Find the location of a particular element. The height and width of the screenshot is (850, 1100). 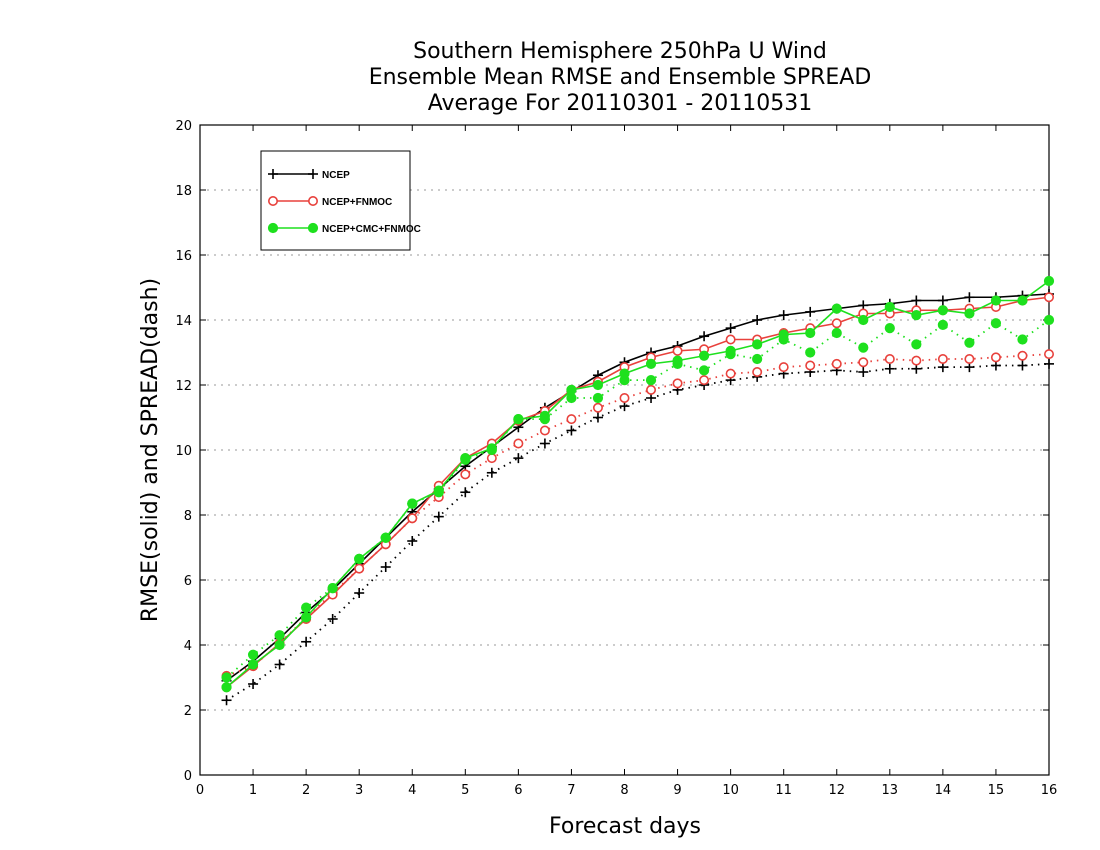

y-axis-label: RMSE(solid) and SPREAD(dash) is located at coordinates (150, 450).